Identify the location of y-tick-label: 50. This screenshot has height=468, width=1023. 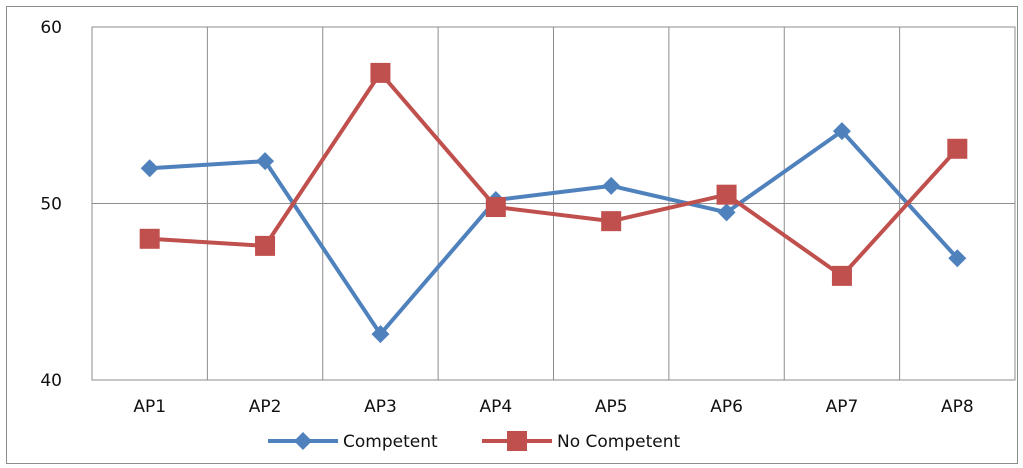
(51, 205).